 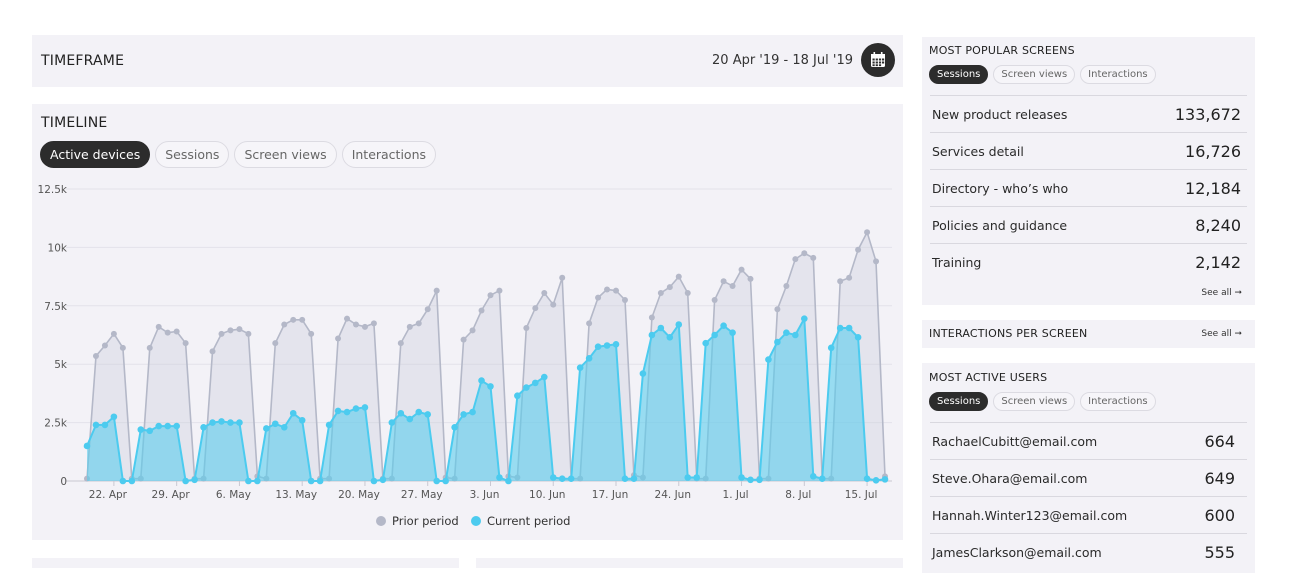 I want to click on list-item: Steve.Ohara@email.com 649, so click(x=1088, y=477).